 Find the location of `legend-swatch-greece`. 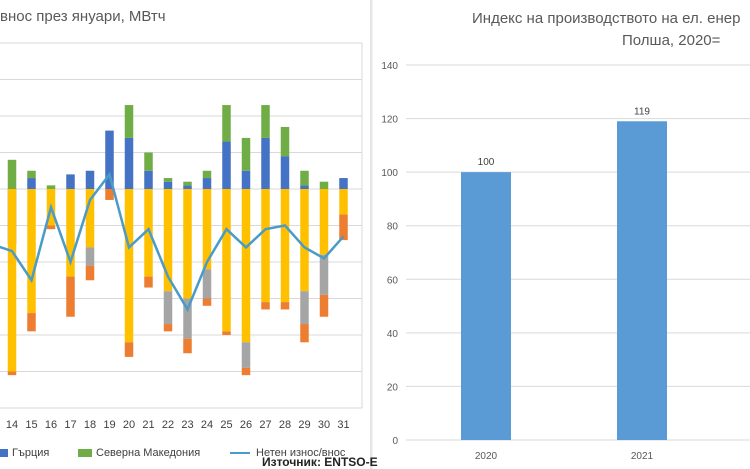

legend-swatch-greece is located at coordinates (4, 453).